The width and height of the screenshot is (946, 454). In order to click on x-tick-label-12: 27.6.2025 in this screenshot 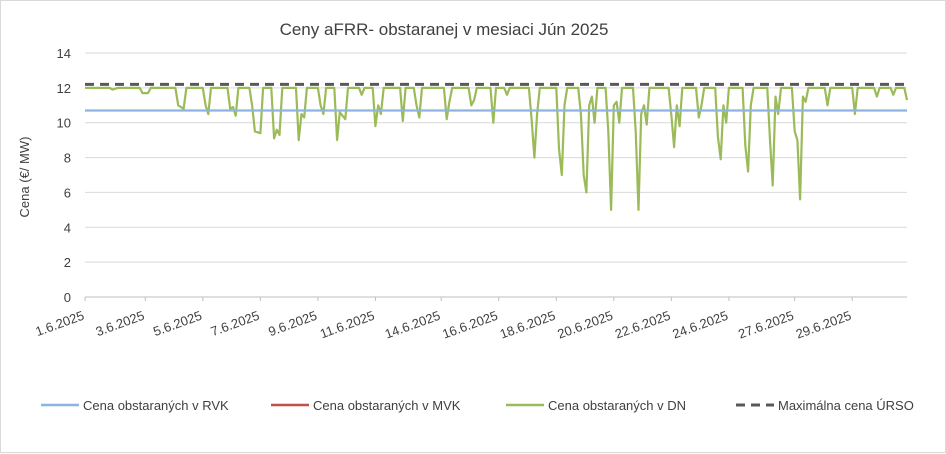, I will do `click(765, 325)`.